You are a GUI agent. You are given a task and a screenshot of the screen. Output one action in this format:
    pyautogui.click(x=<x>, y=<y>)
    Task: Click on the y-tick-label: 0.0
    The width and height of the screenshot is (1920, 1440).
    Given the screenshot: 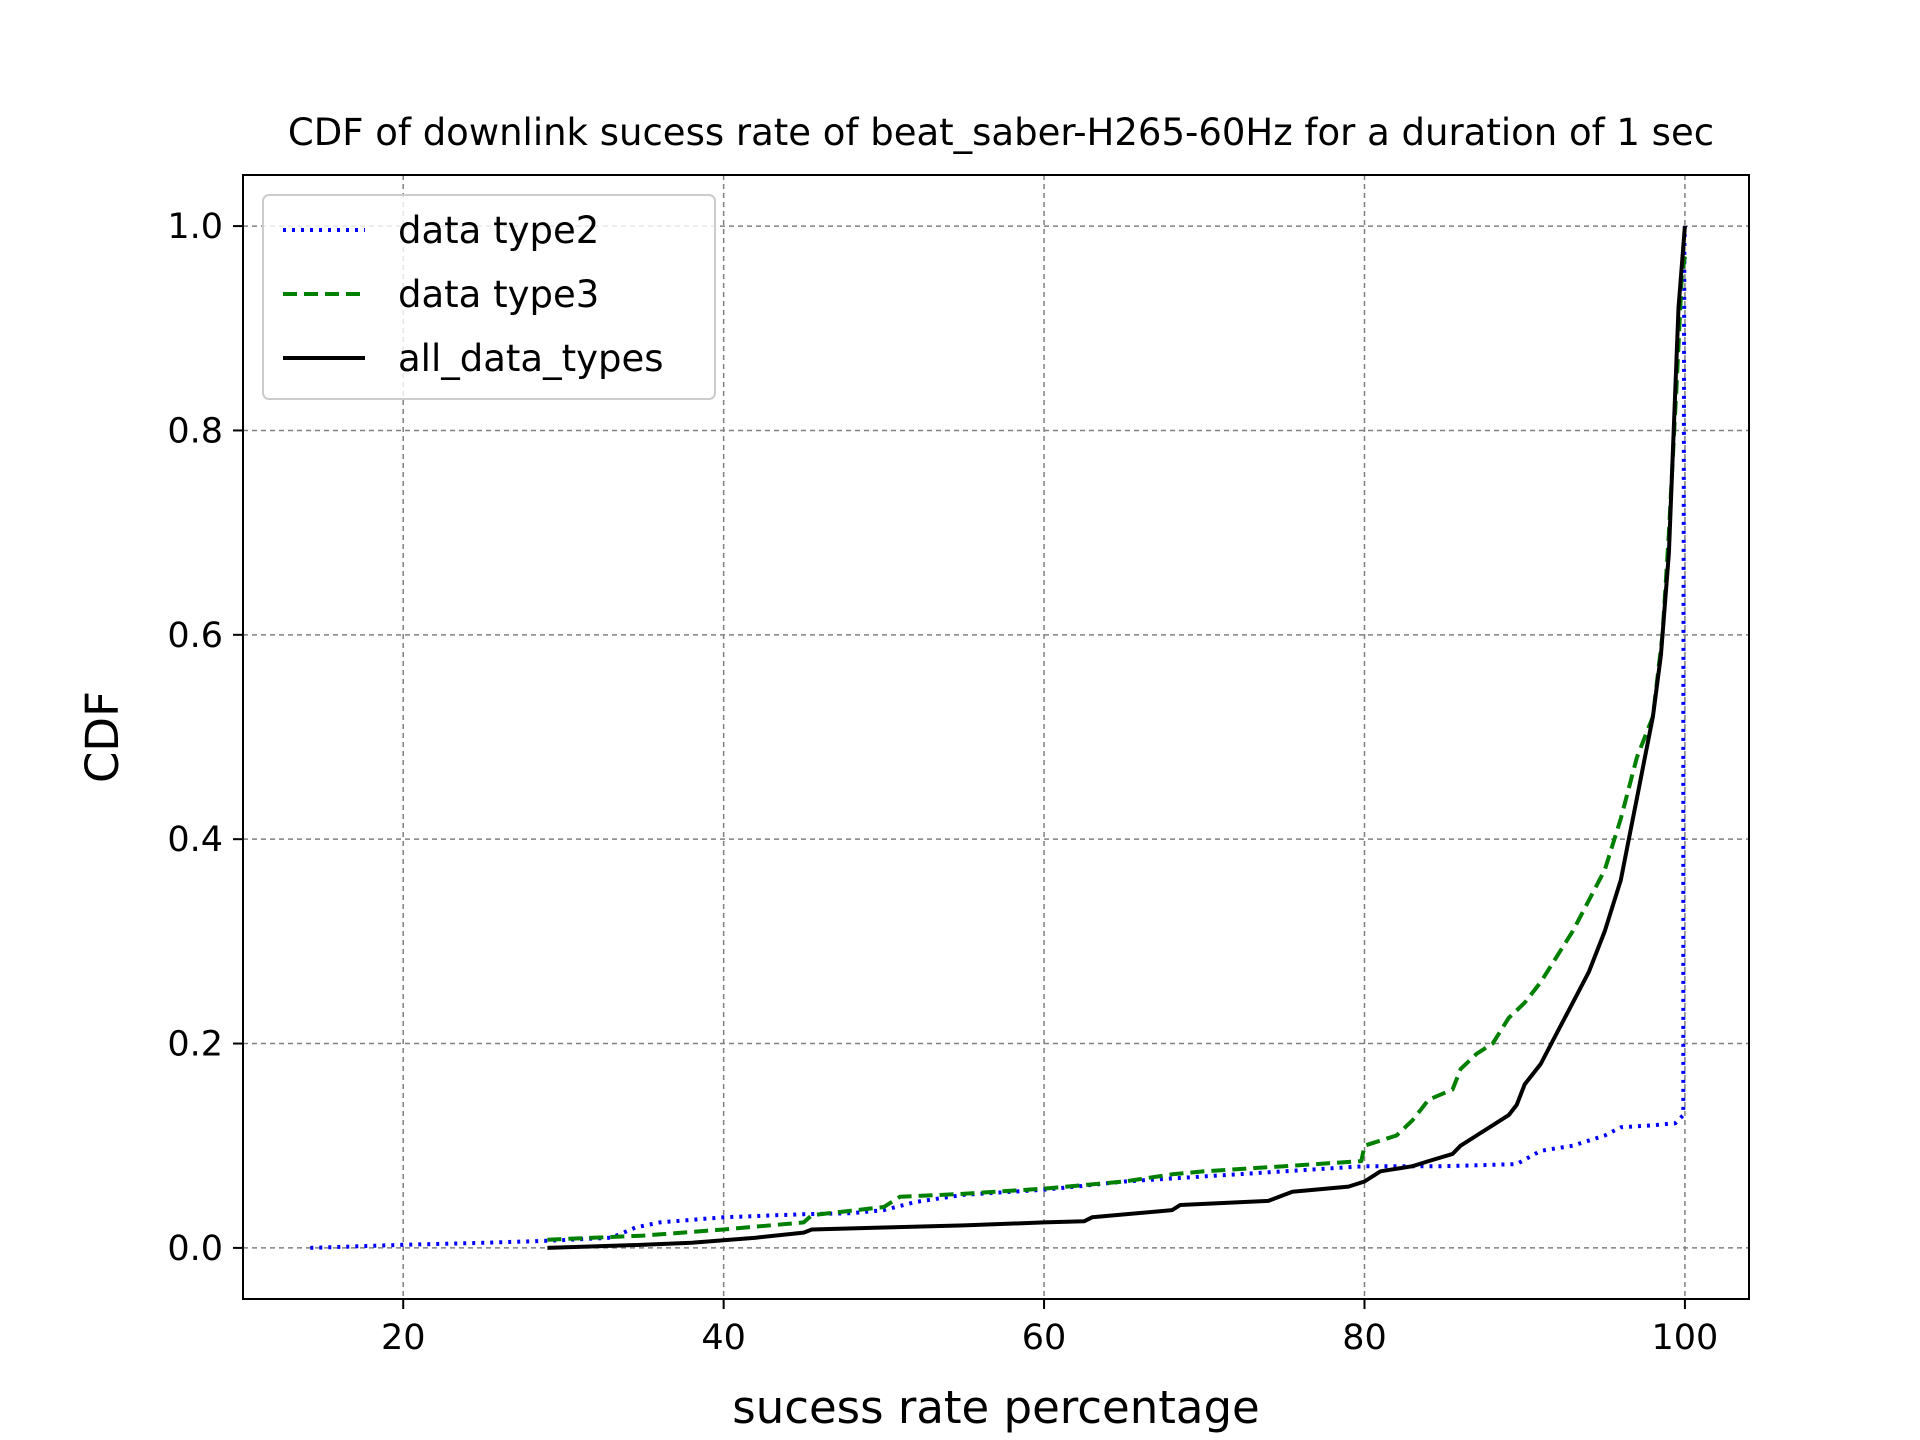 What is the action you would take?
    pyautogui.click(x=195, y=1249)
    